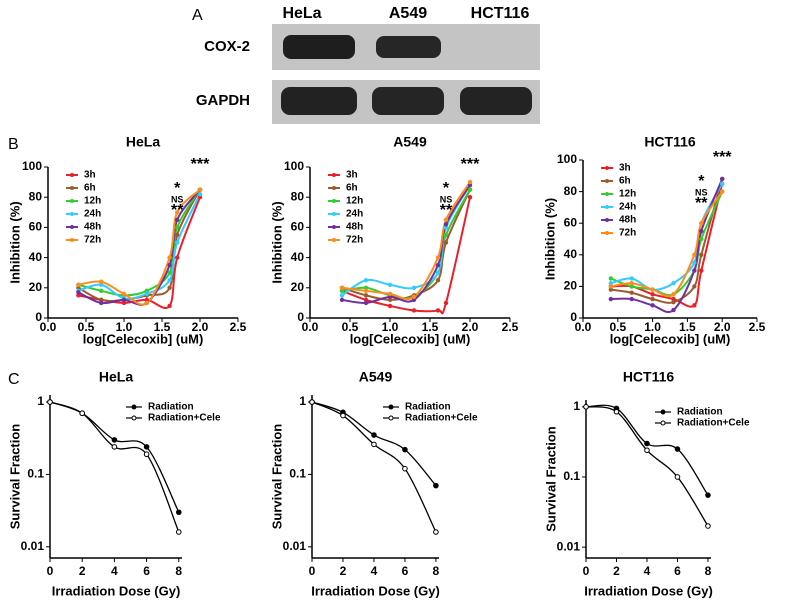 The width and height of the screenshot is (796, 608). Describe the element at coordinates (116, 377) in the screenshot. I see `chart-title: HeLa` at that location.